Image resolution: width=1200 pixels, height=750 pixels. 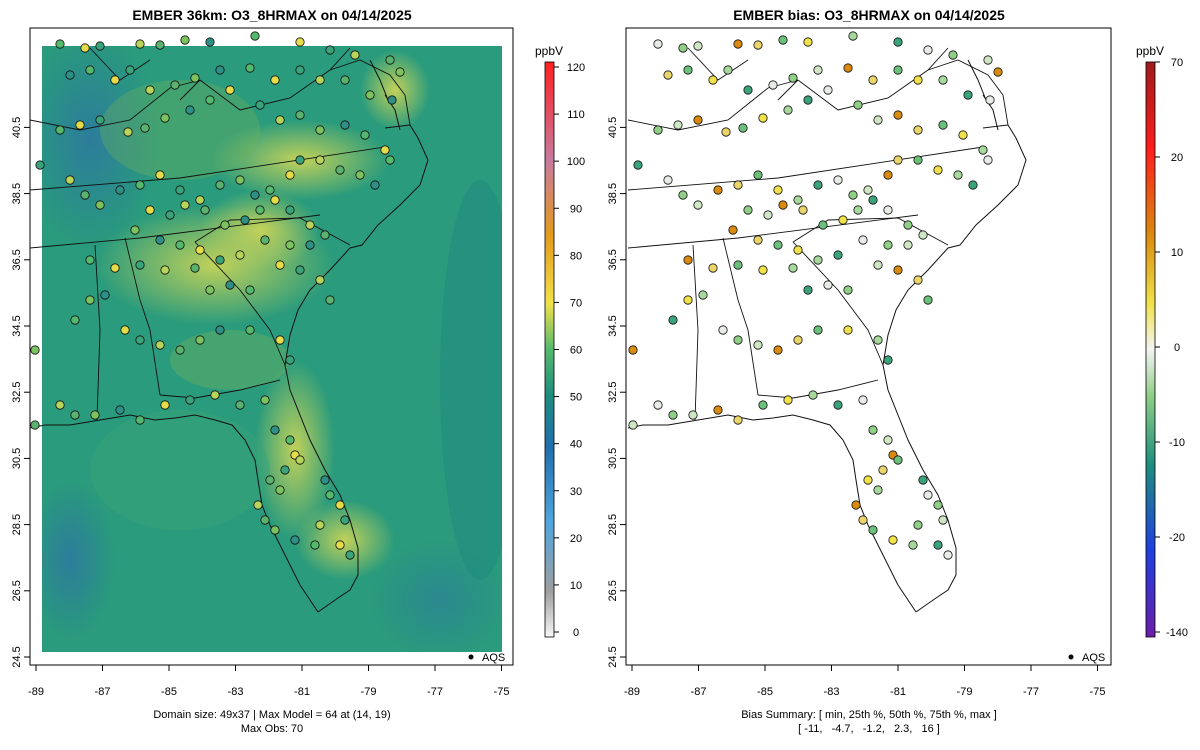 I want to click on x-tick-label: -75, so click(x=502, y=692).